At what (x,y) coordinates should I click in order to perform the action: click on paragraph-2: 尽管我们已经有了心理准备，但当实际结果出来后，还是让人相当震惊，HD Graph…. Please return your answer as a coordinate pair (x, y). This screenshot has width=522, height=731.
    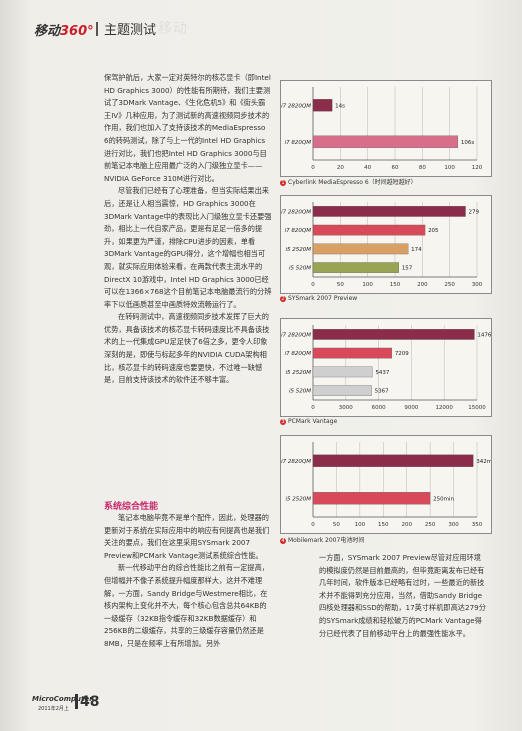
    Looking at the image, I should click on (188, 247).